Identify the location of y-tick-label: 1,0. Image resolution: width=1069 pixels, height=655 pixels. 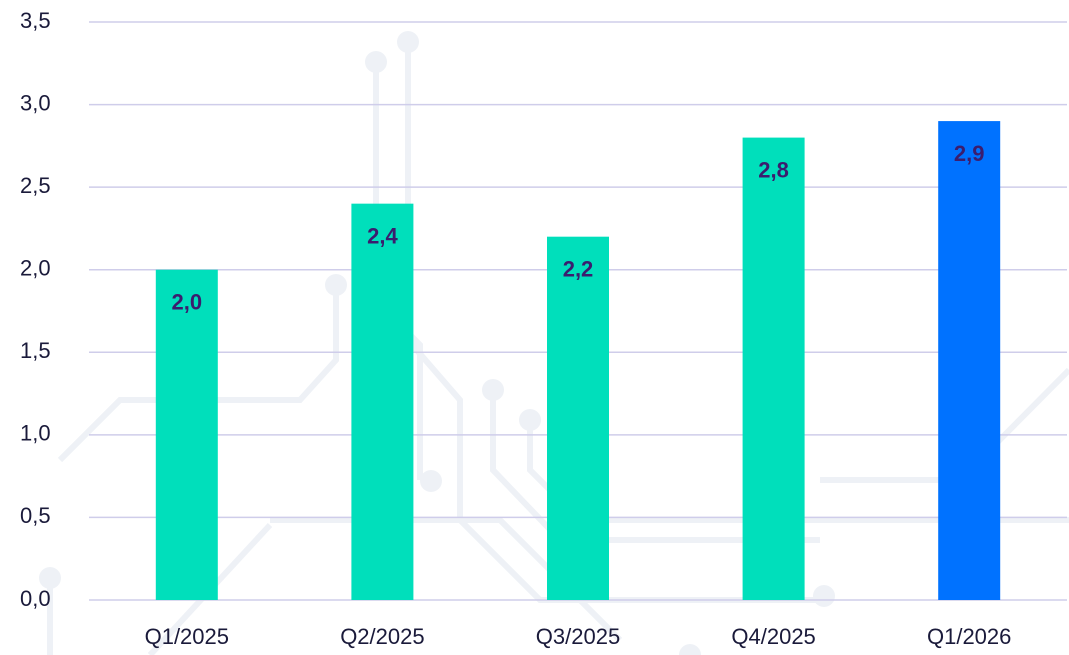
(35, 433).